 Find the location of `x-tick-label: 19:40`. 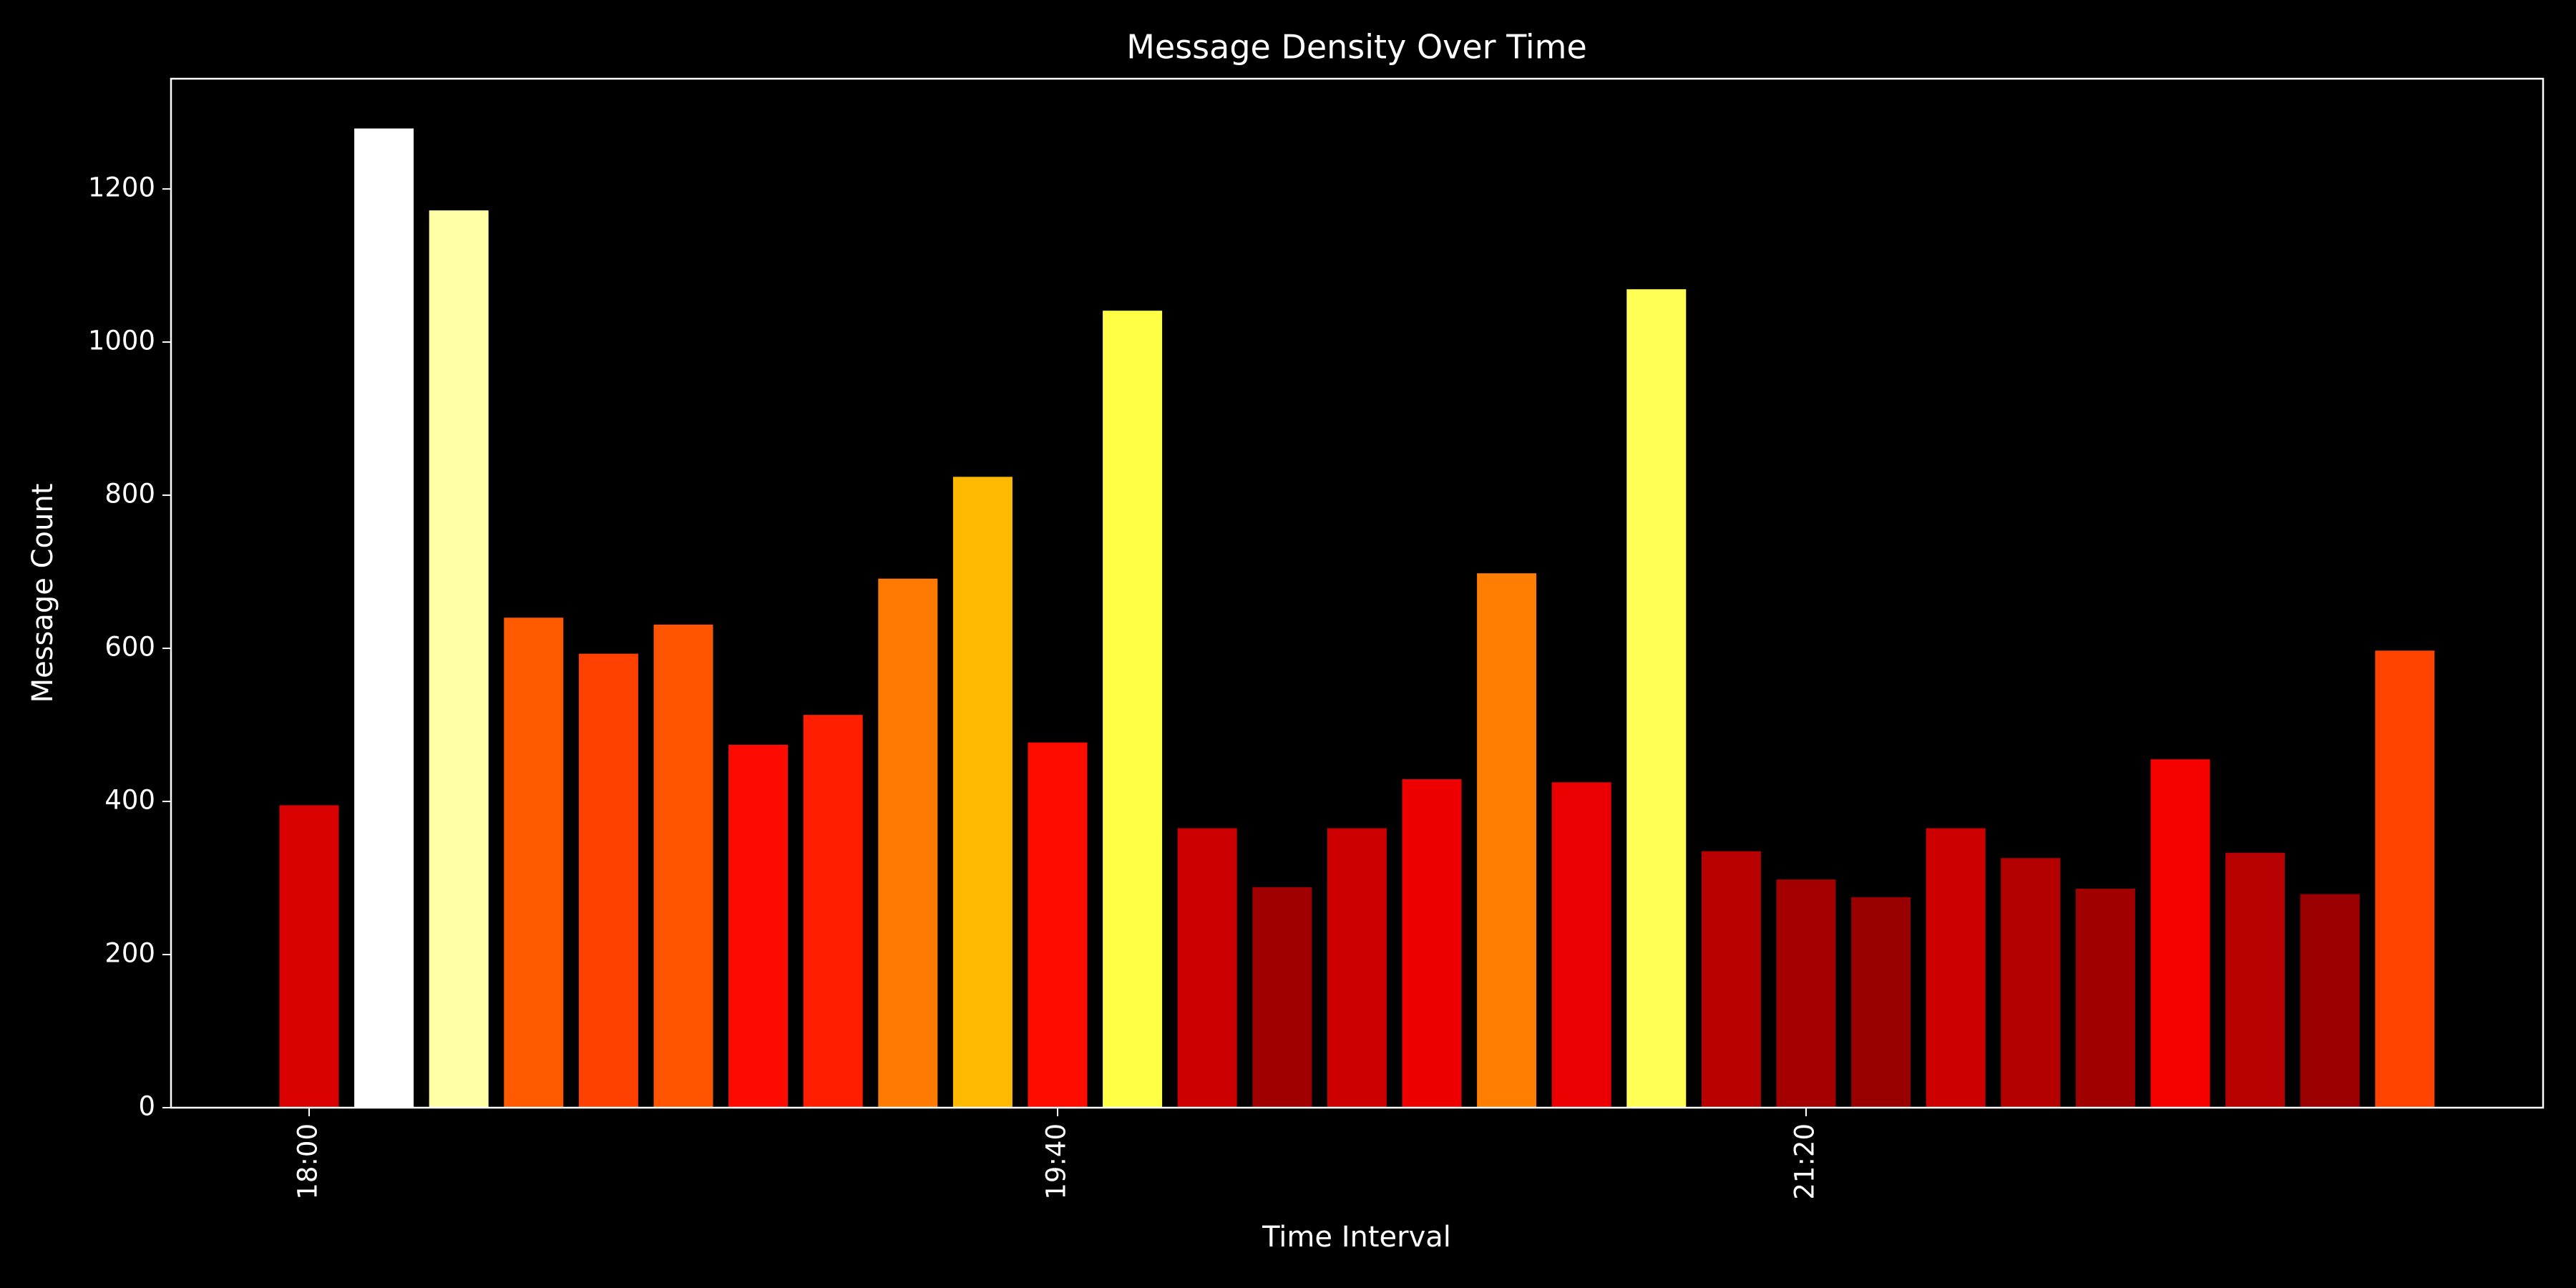

x-tick-label: 19:40 is located at coordinates (1056, 1161).